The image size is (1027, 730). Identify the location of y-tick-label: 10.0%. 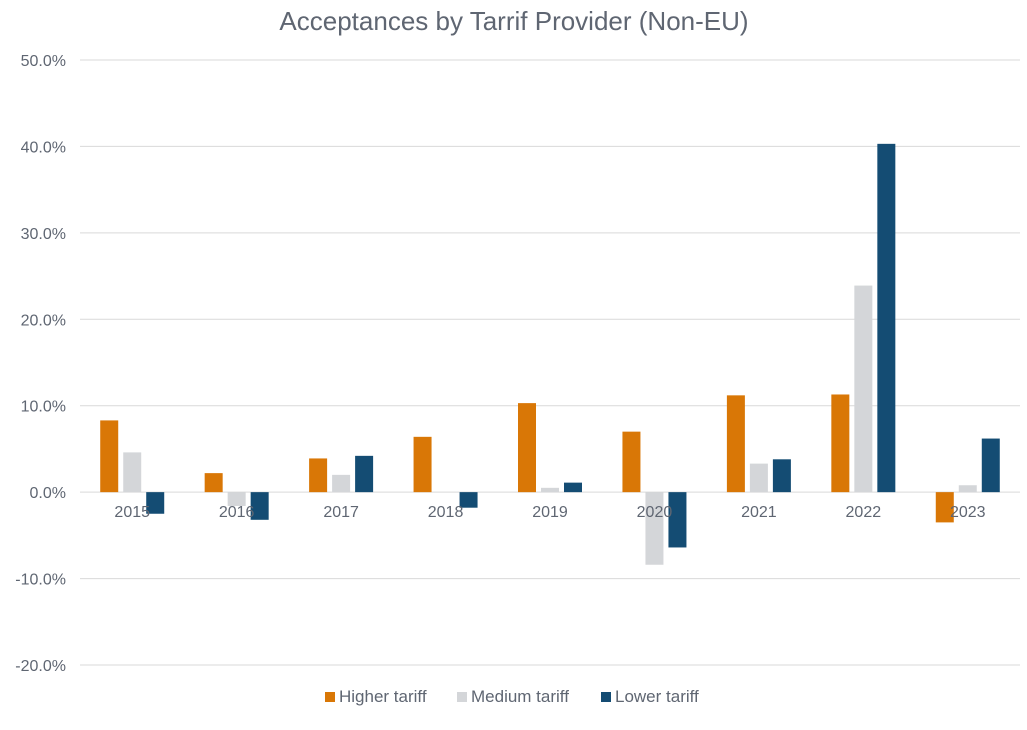
(43, 407).